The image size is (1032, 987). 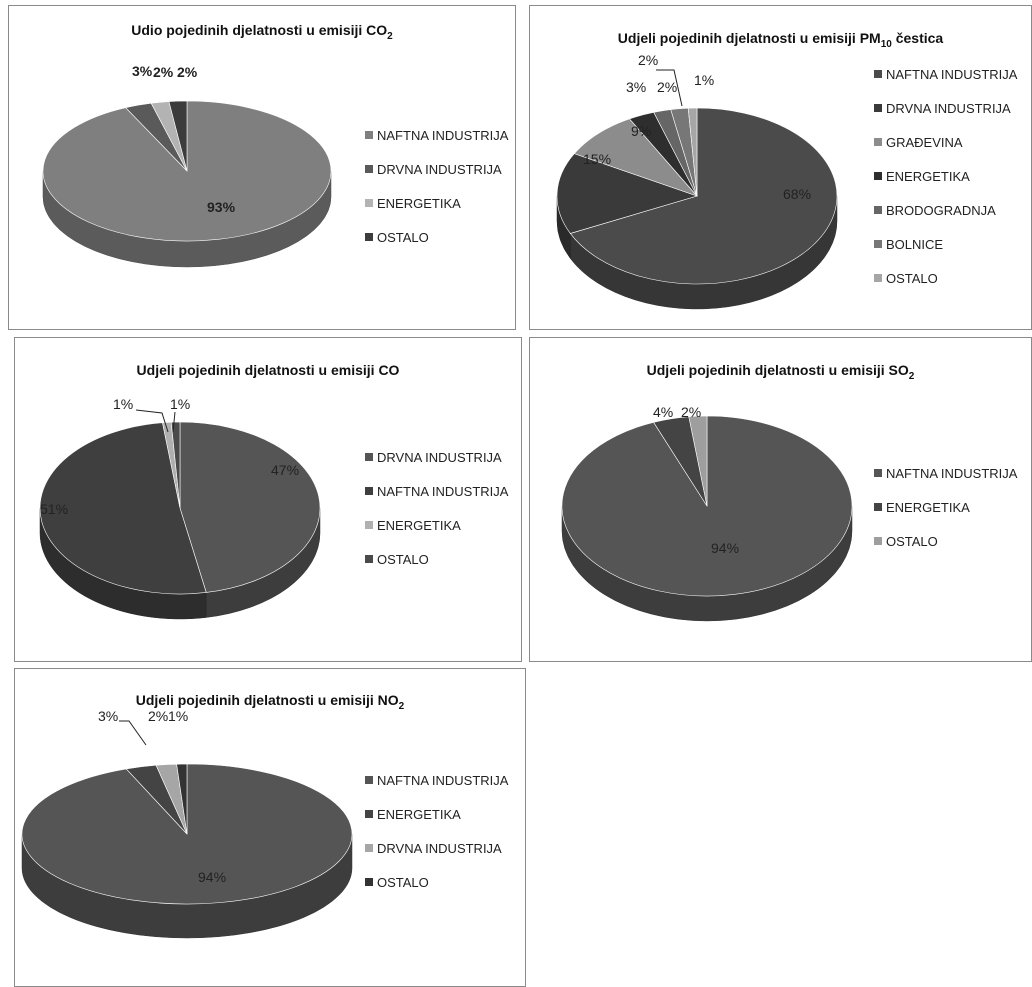 I want to click on pie-chart-pm10: 68% 15% 9% 3% 2% 2% 1%, so click(x=697, y=181).